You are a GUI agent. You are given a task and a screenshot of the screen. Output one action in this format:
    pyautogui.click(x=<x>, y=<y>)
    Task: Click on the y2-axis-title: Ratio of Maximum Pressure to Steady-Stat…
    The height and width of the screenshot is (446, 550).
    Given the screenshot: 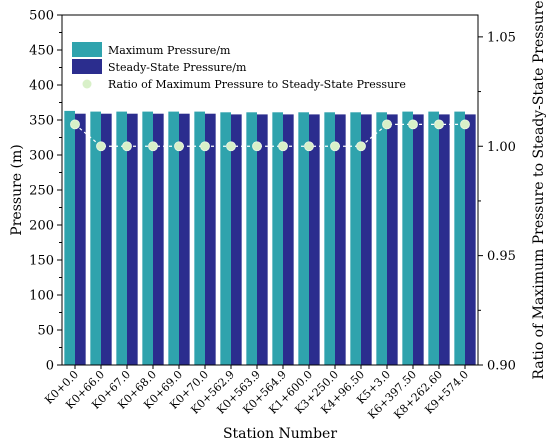 What is the action you would take?
    pyautogui.click(x=539, y=189)
    